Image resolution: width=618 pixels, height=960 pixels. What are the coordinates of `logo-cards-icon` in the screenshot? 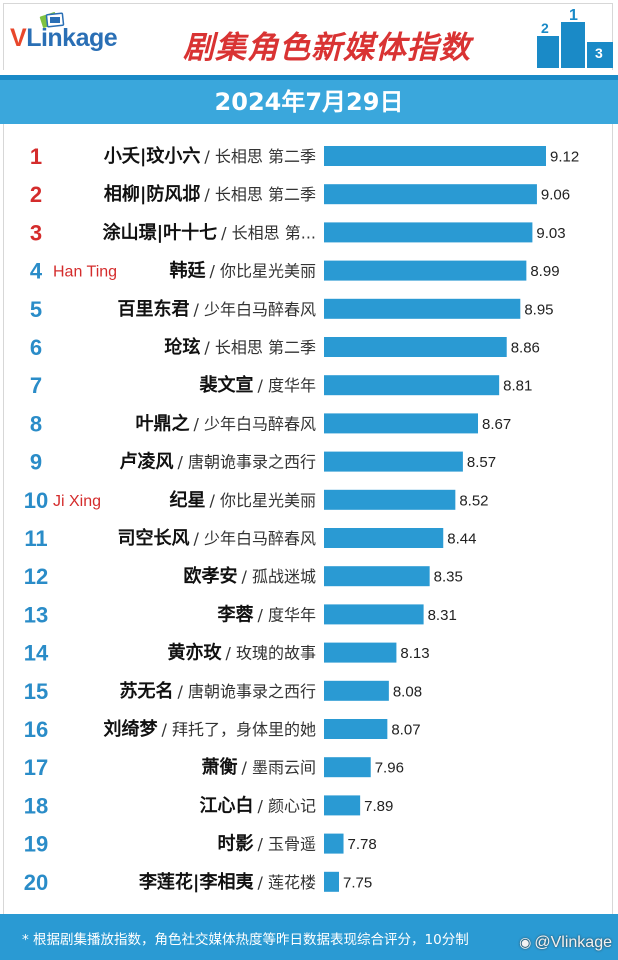 It's located at (52, 20).